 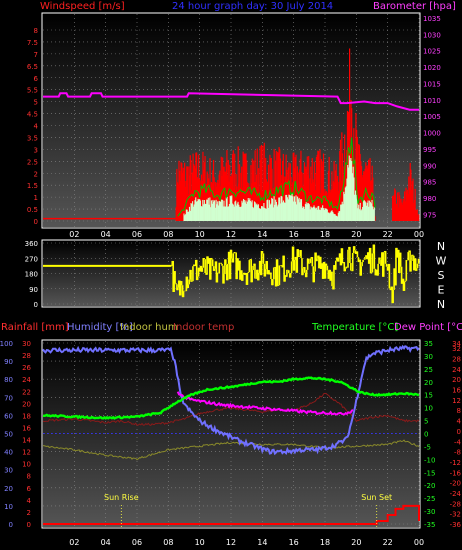 I want to click on dewpoint-tick-label: 24, so click(x=456, y=370).